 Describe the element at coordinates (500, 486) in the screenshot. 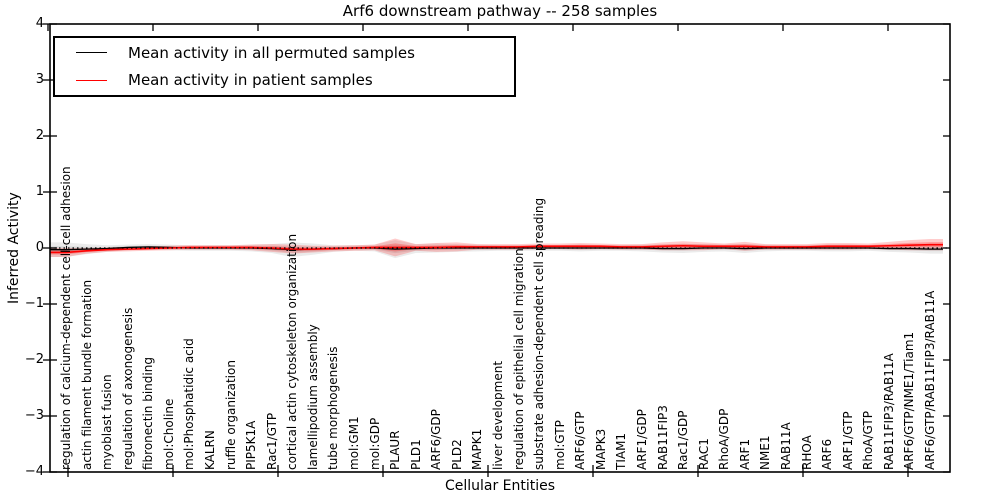

I see `x-axis-label: Cellular Entities` at that location.